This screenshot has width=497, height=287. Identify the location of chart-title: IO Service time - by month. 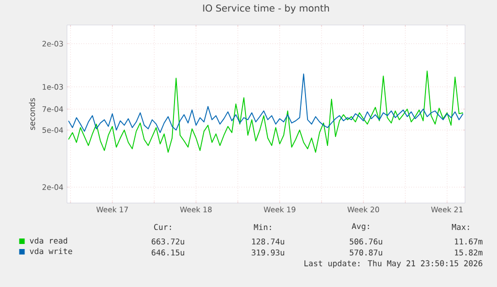
(266, 9).